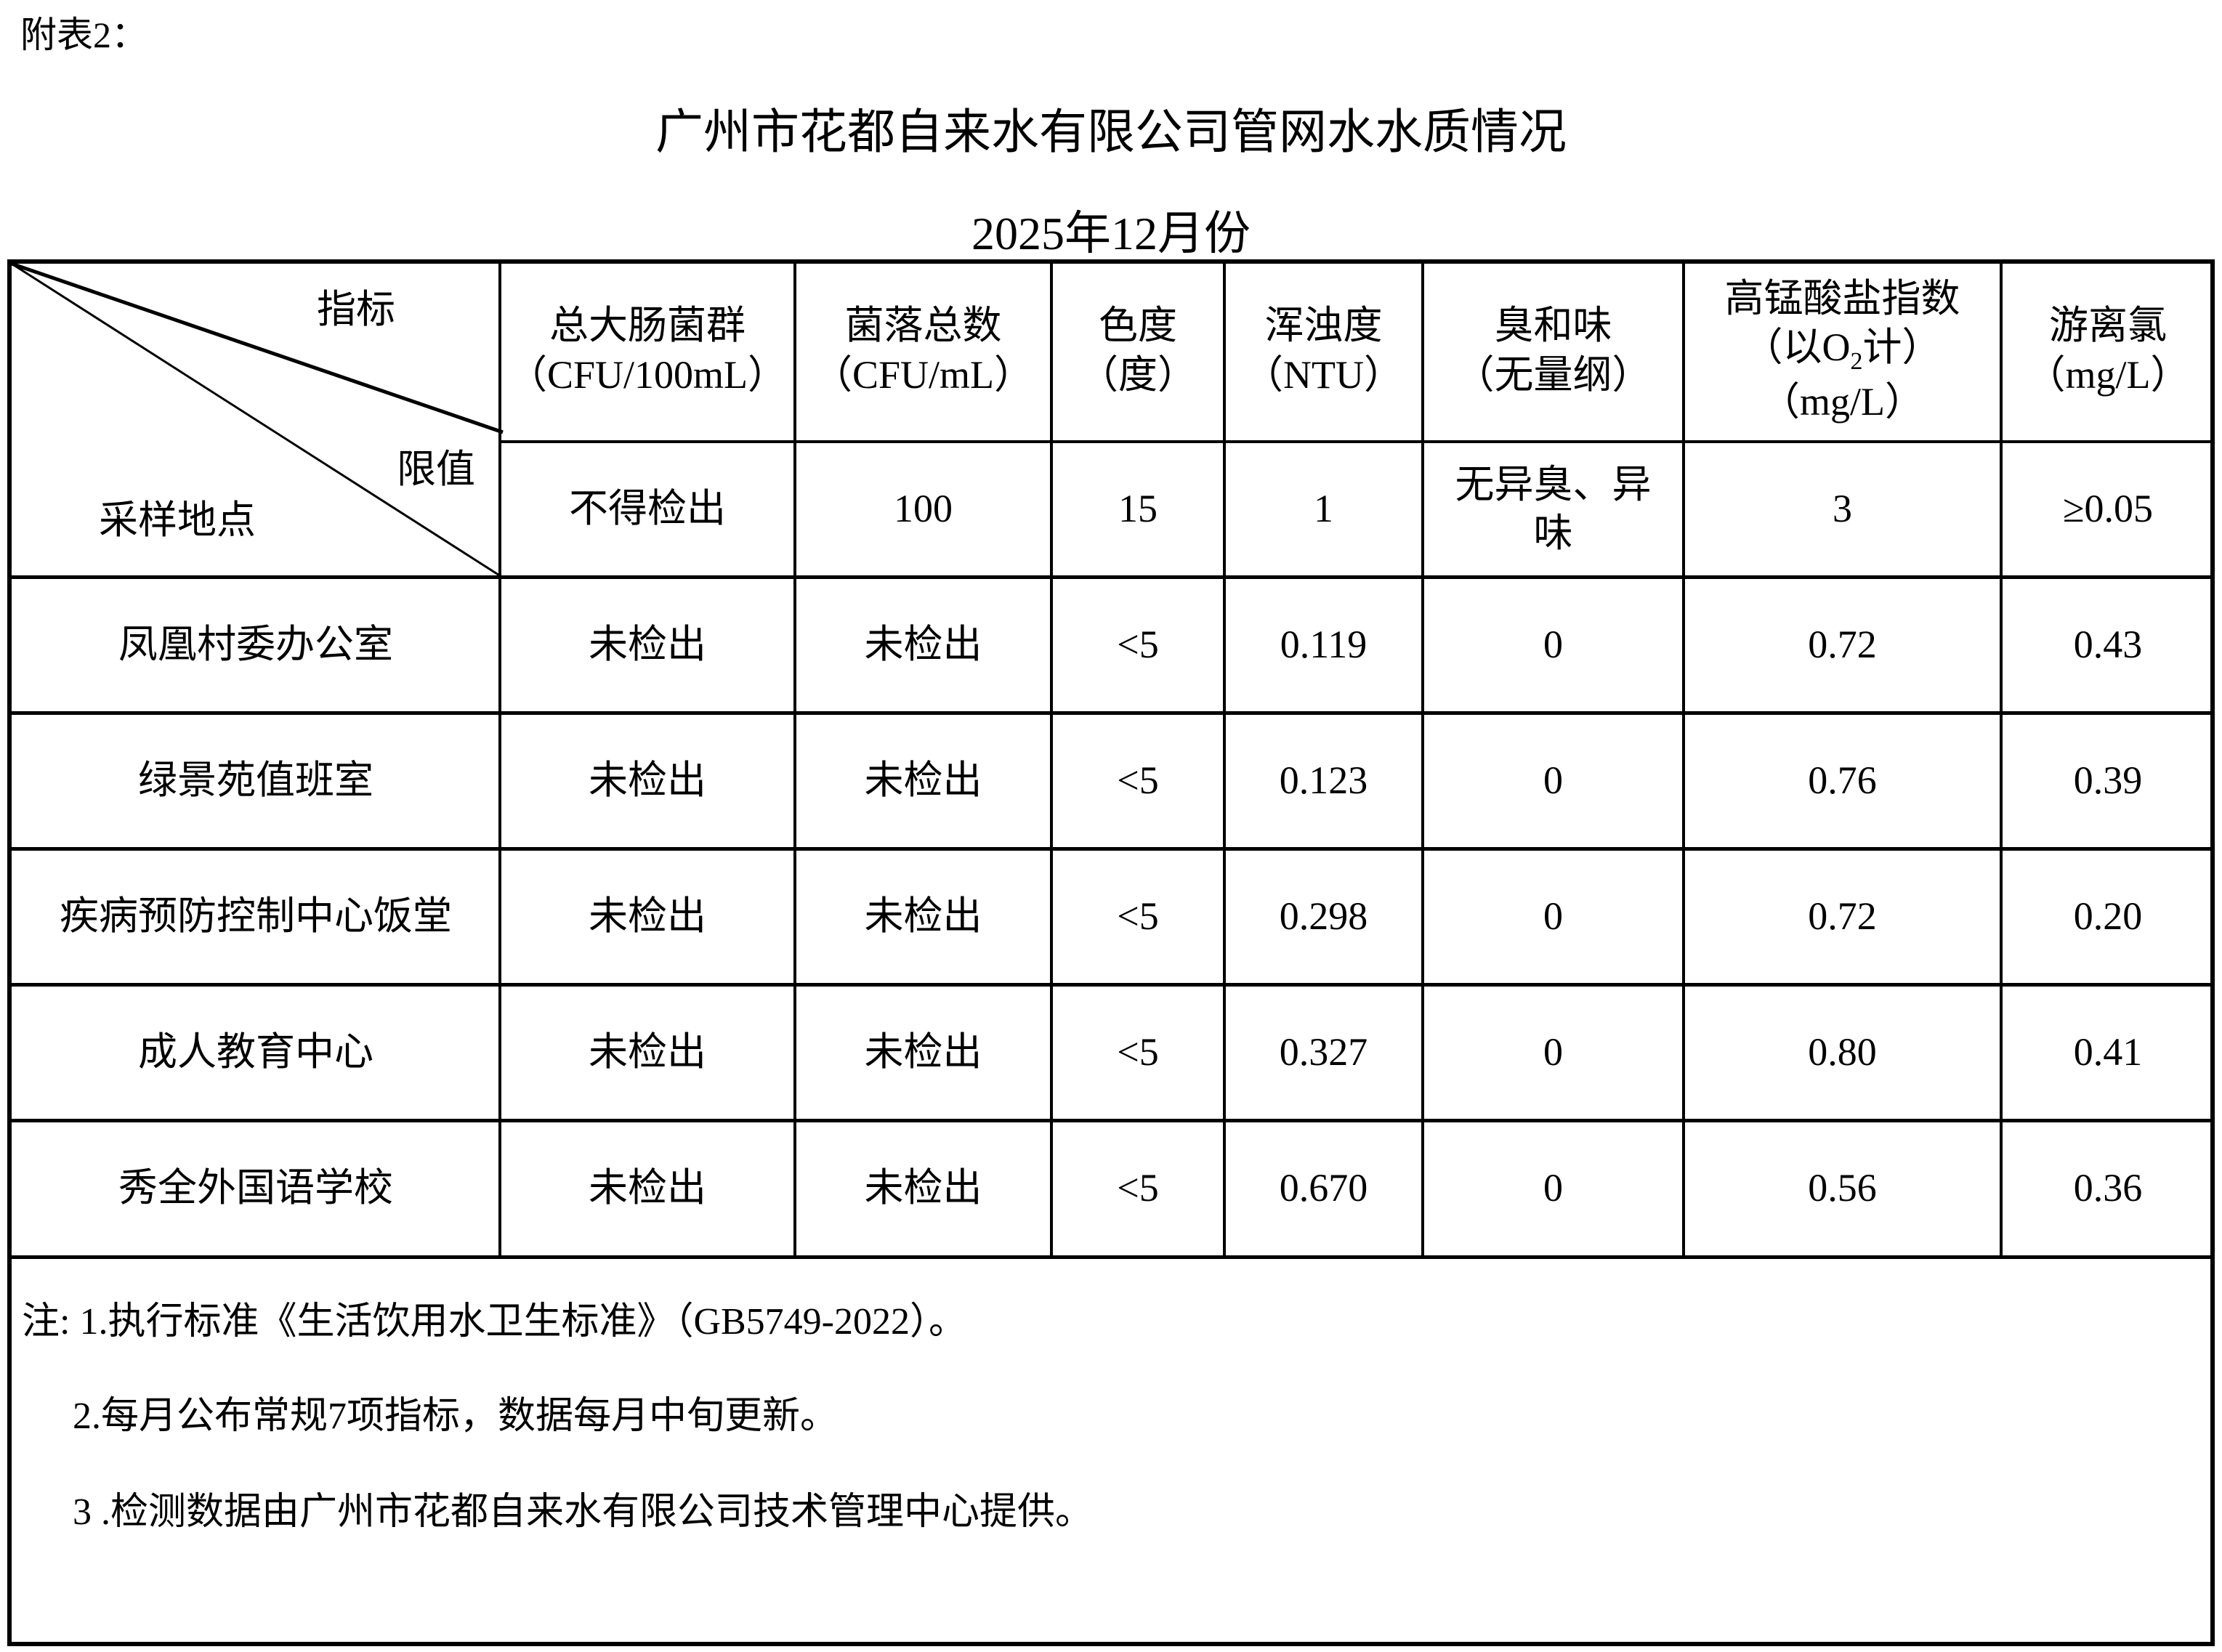 This screenshot has height=1652, width=2222. Describe the element at coordinates (456, 1416) in the screenshot. I see `note-line: 2.每月公布常规7项指标，数据每月中旬更新。` at that location.